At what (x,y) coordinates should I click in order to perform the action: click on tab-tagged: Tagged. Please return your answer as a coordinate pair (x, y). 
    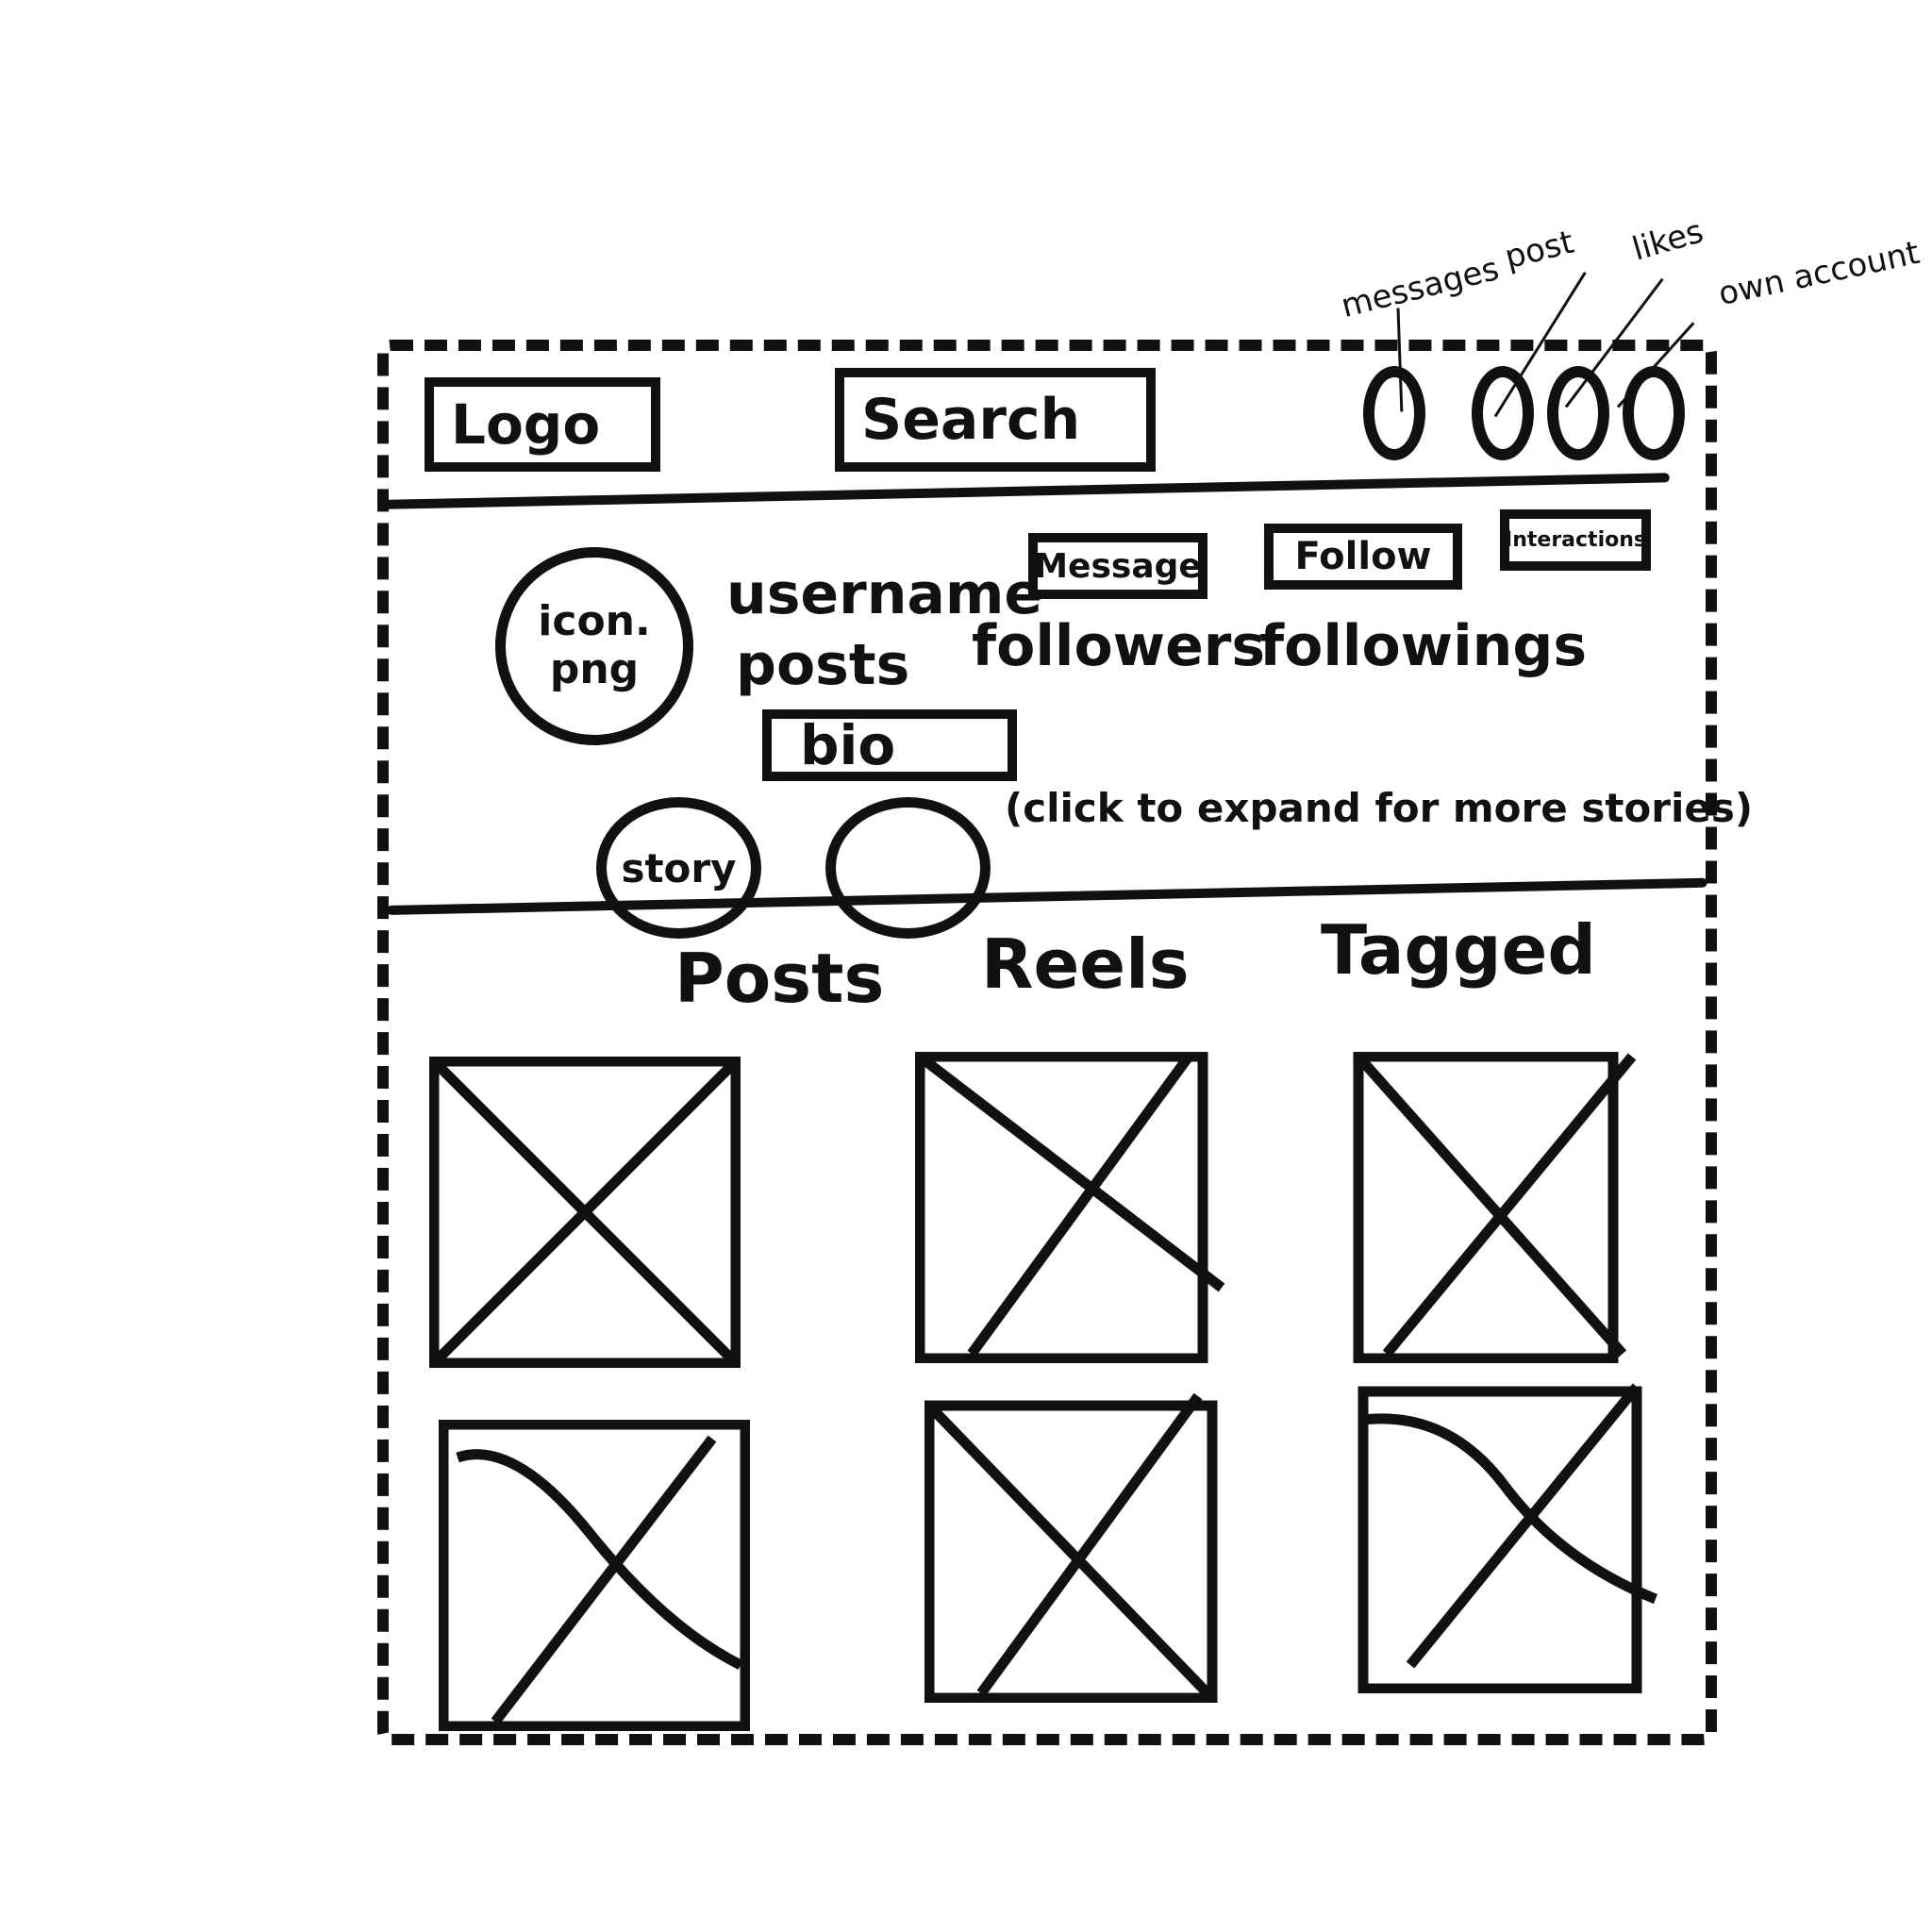
    Looking at the image, I should click on (1459, 950).